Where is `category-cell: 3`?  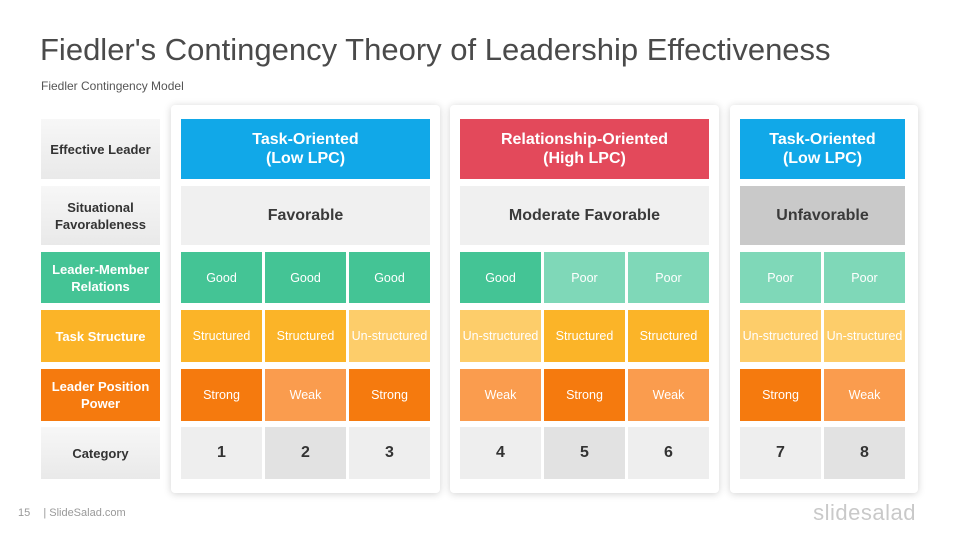 category-cell: 3 is located at coordinates (389, 453).